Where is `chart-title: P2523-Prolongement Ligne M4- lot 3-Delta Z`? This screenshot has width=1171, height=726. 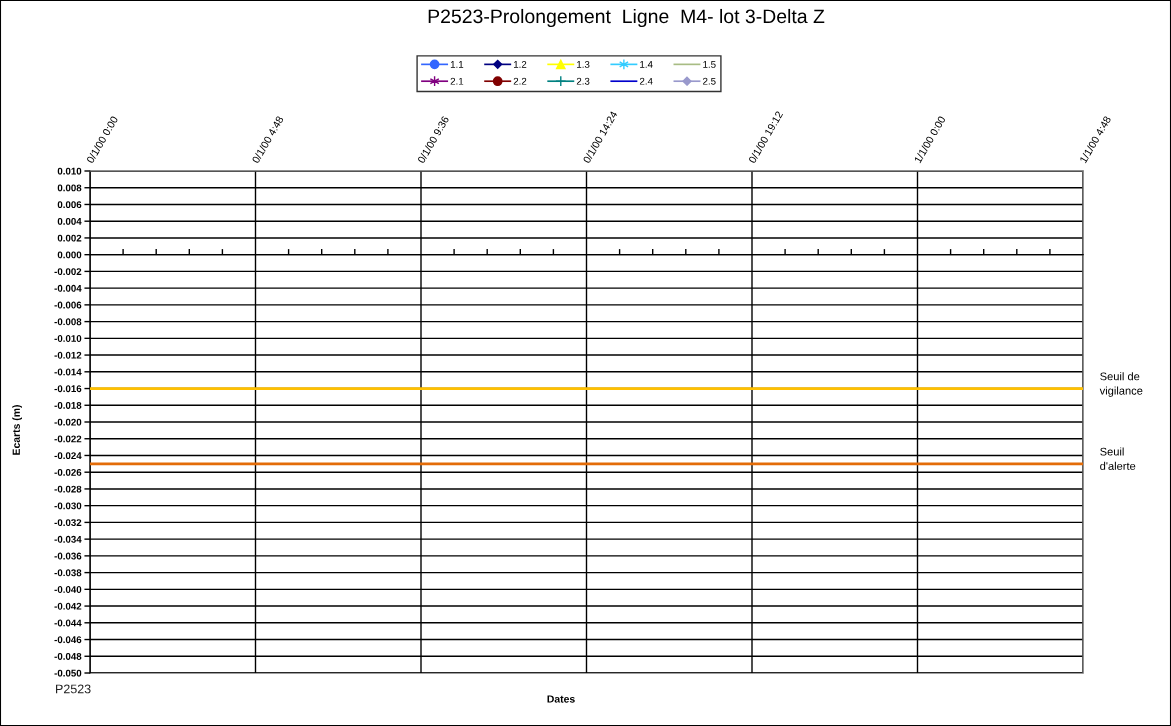 chart-title: P2523-Prolongement Ligne M4- lot 3-Delta Z is located at coordinates (626, 18).